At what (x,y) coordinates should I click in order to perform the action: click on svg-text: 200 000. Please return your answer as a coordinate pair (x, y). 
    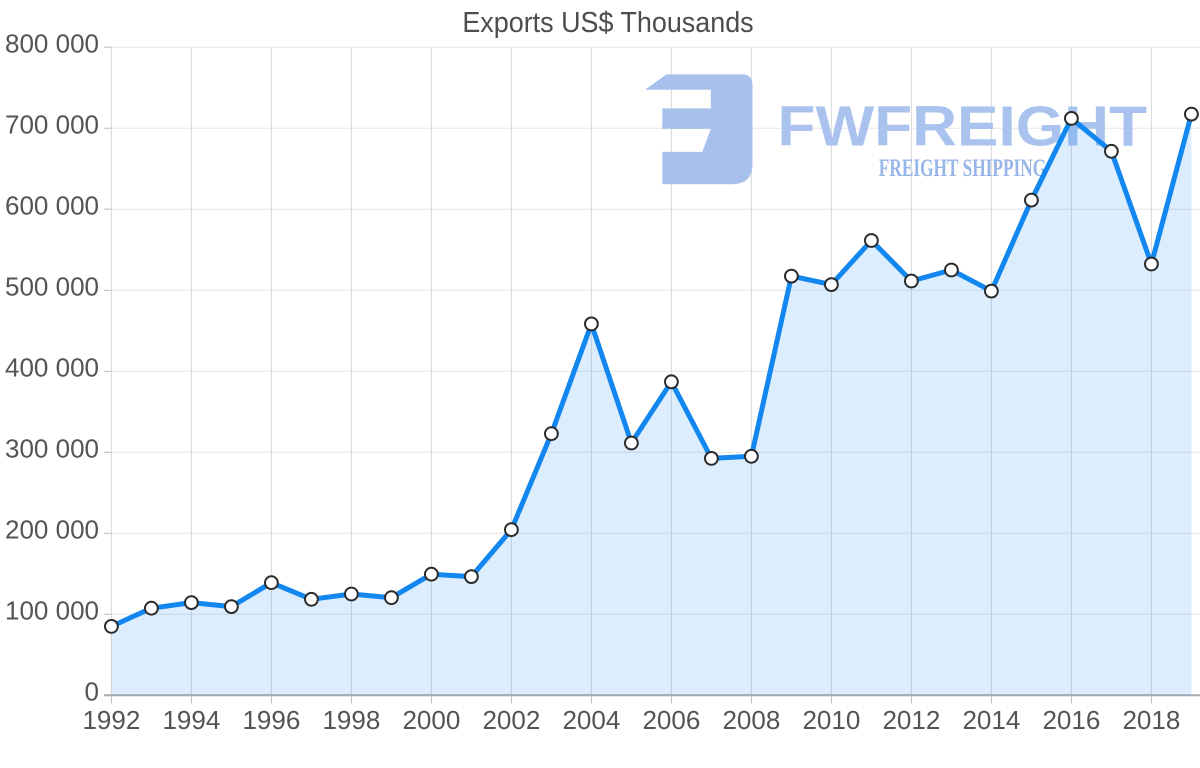
    Looking at the image, I should click on (52, 530).